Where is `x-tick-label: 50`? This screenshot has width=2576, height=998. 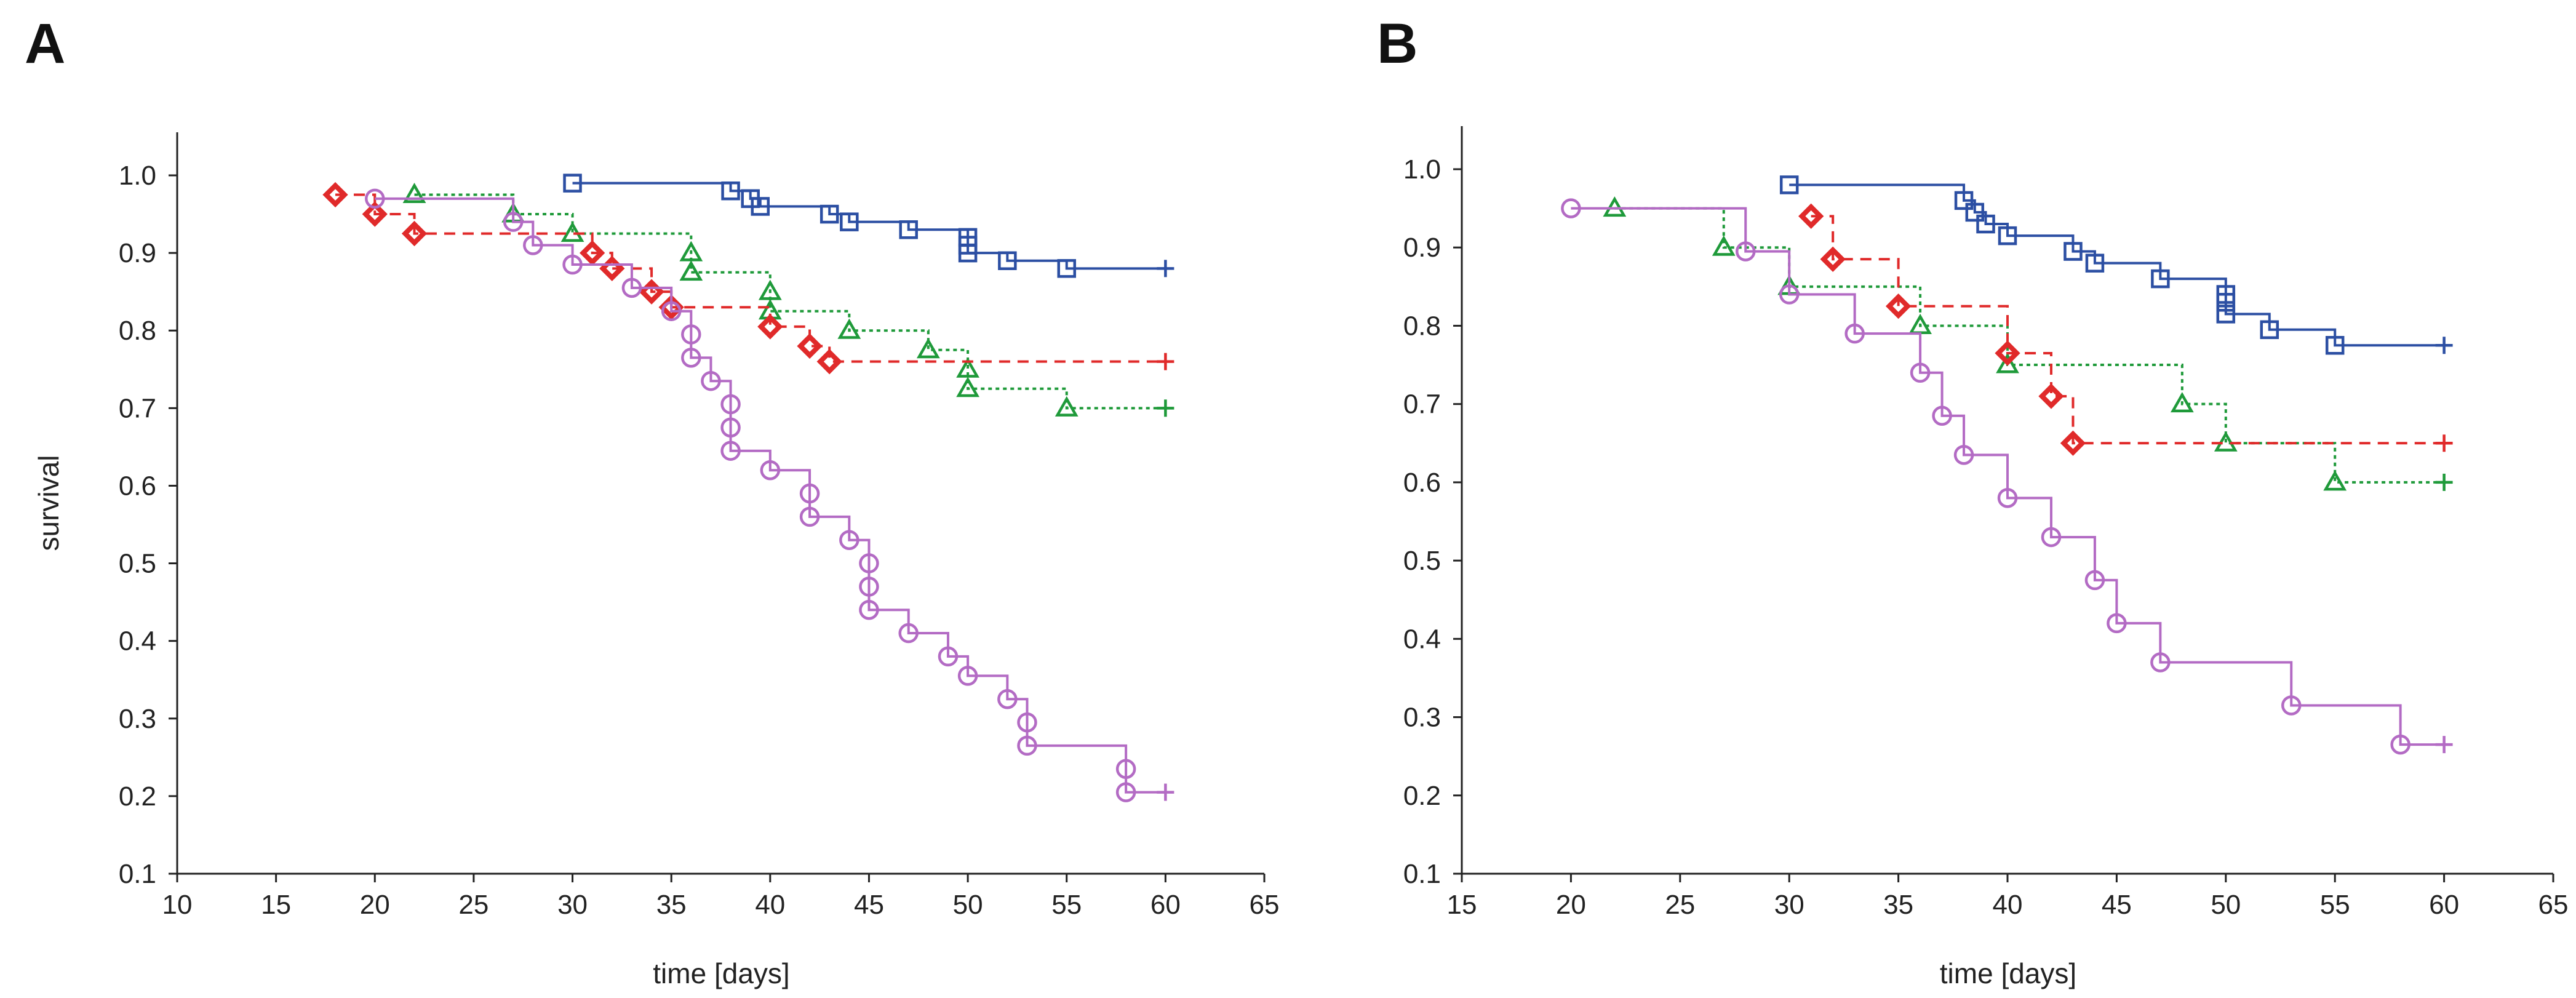 x-tick-label: 50 is located at coordinates (968, 905).